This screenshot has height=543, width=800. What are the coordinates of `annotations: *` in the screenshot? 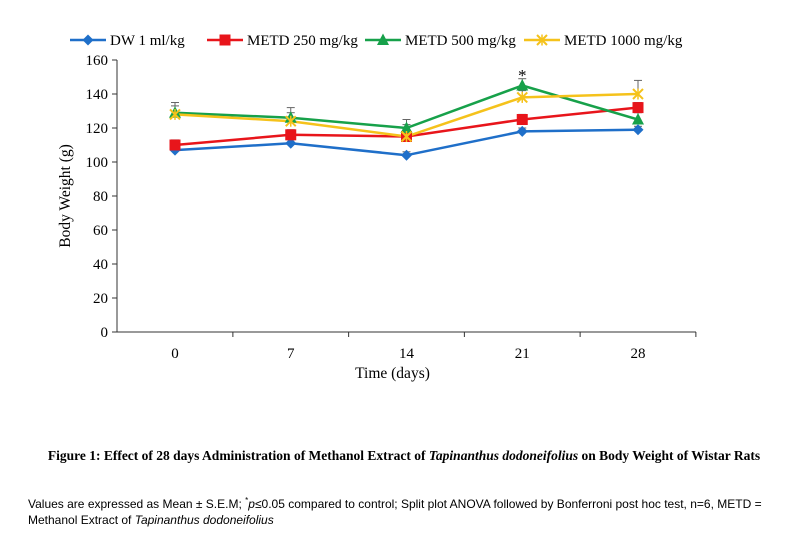 It's located at (522, 75).